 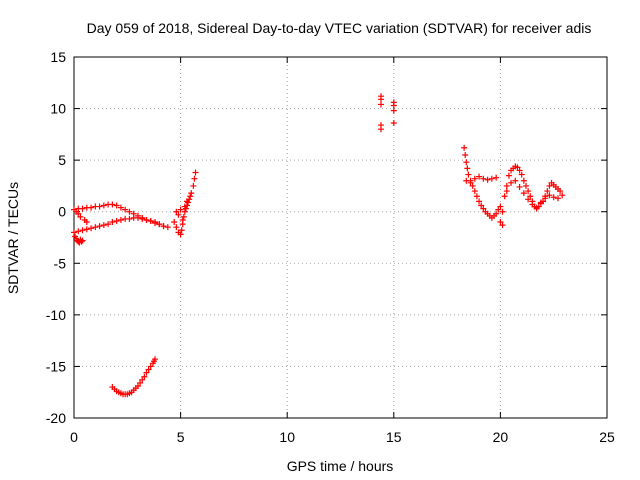 I want to click on y-tick-label: 5, so click(x=62, y=160).